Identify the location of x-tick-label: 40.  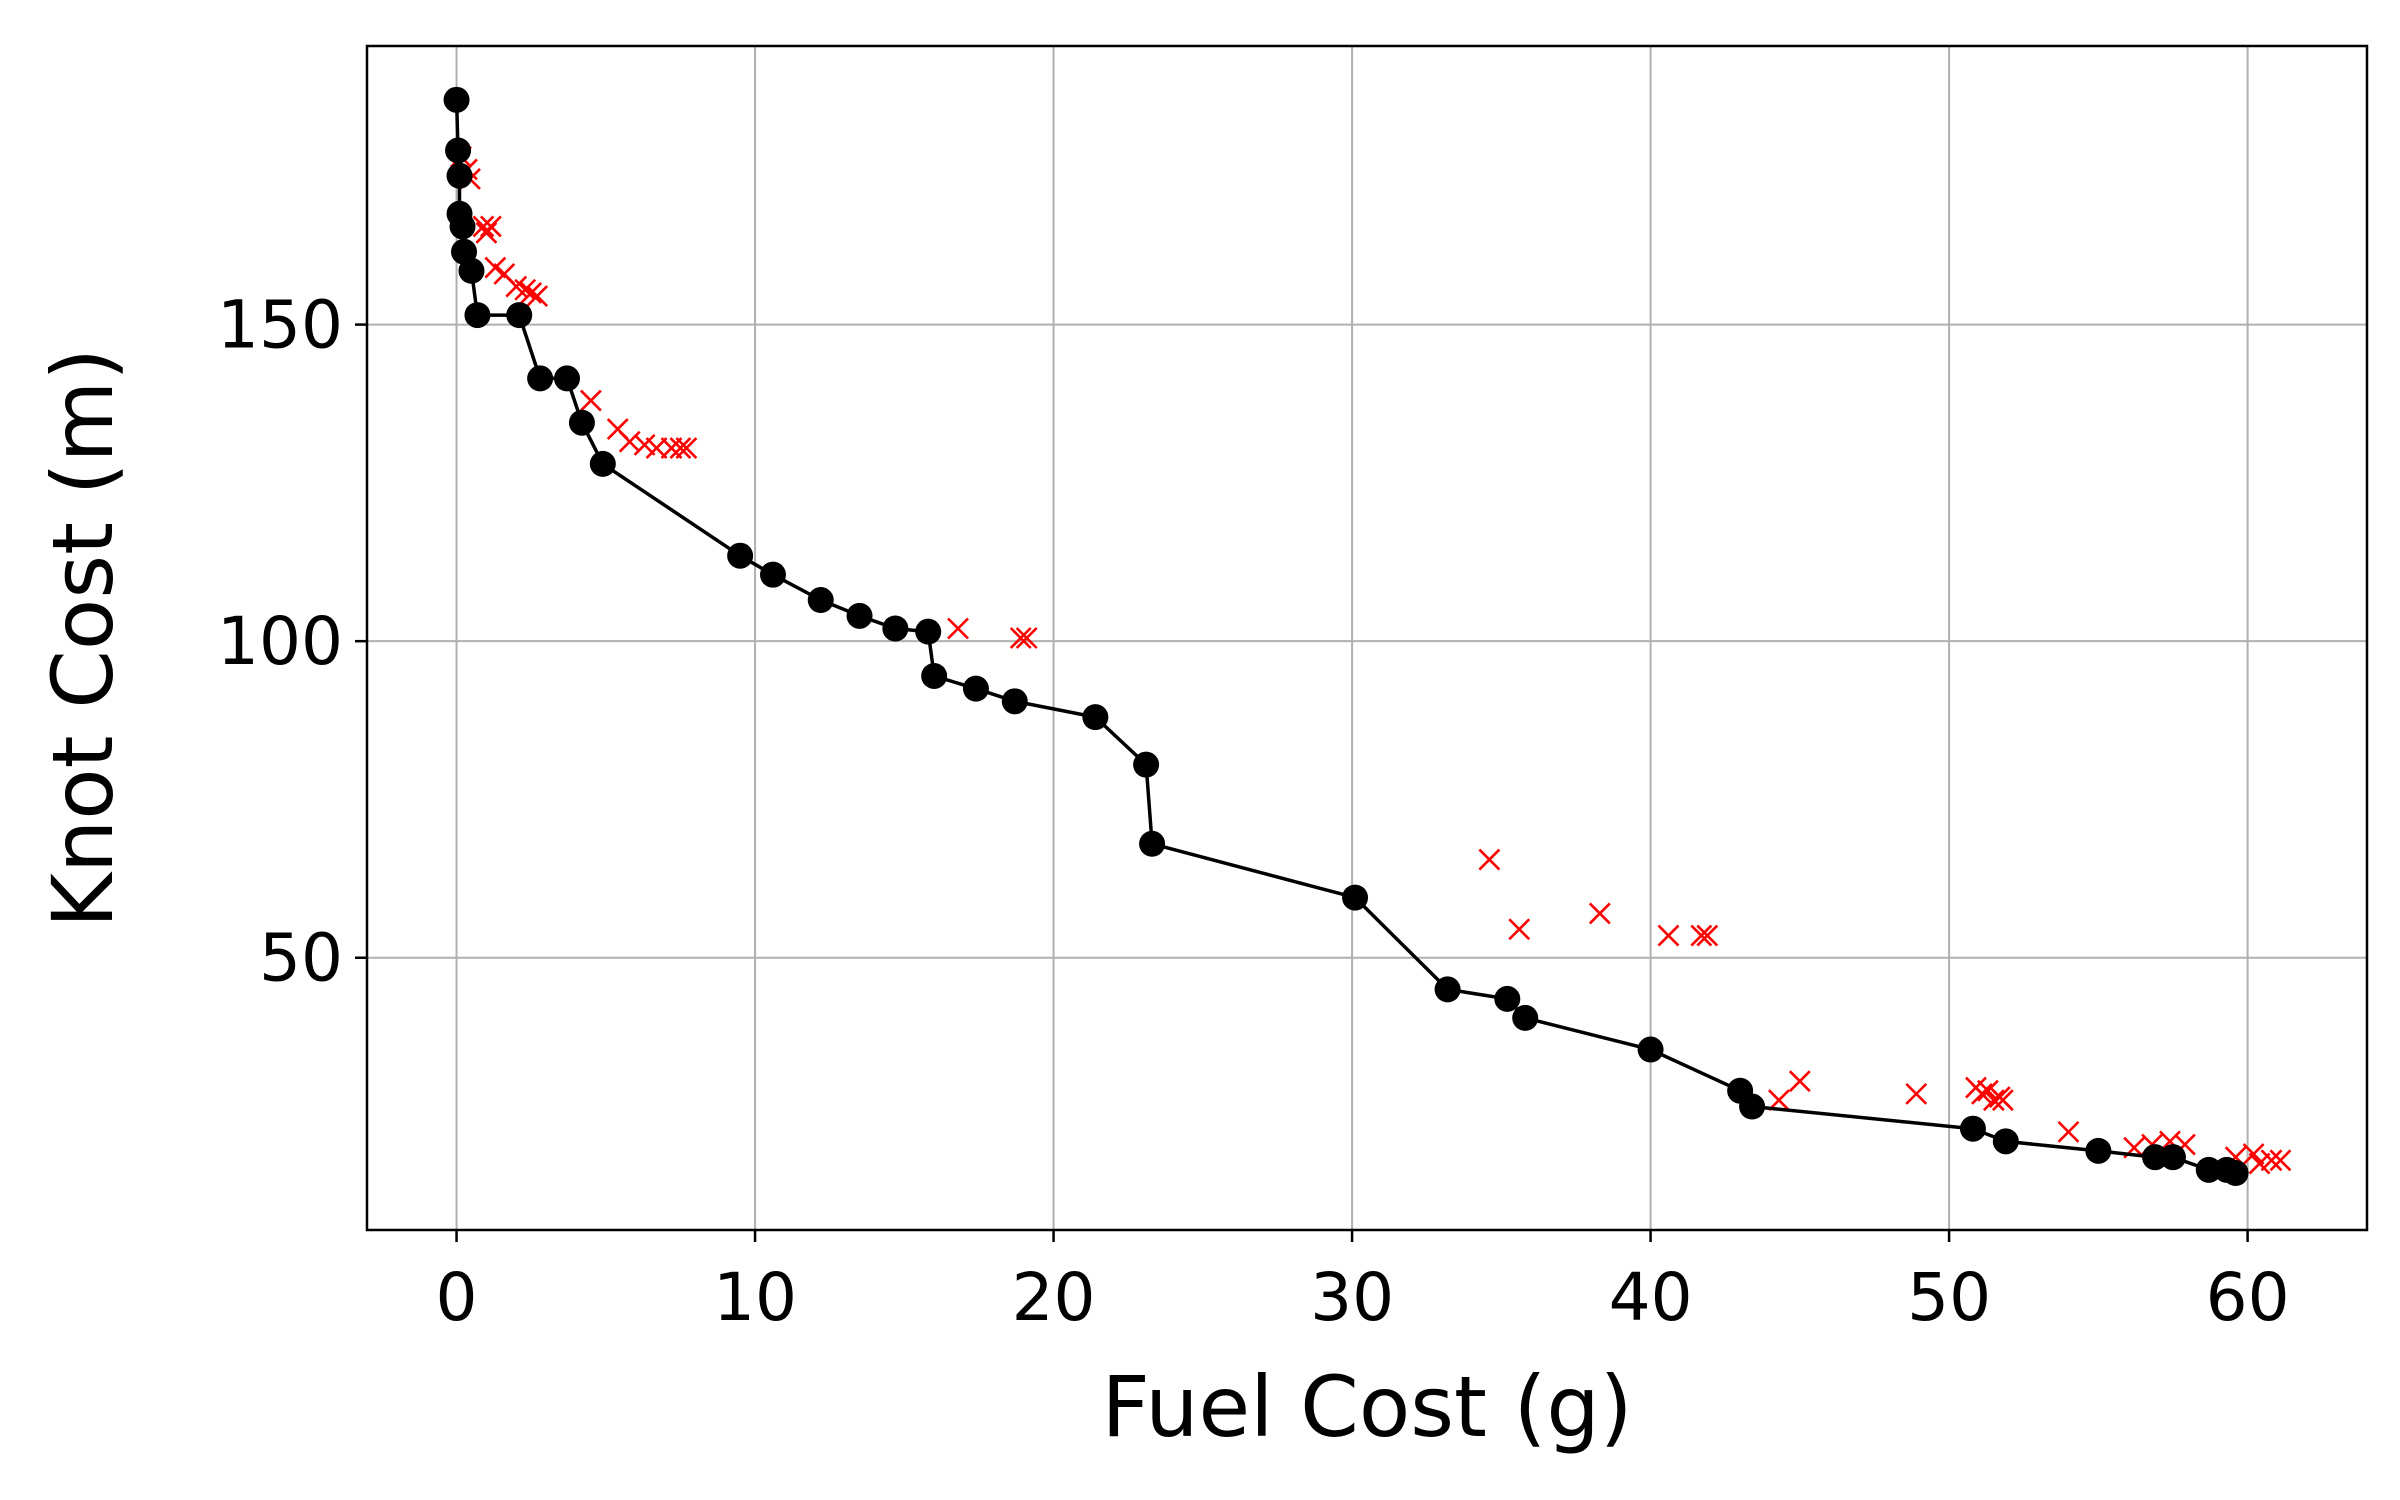
(1651, 1297).